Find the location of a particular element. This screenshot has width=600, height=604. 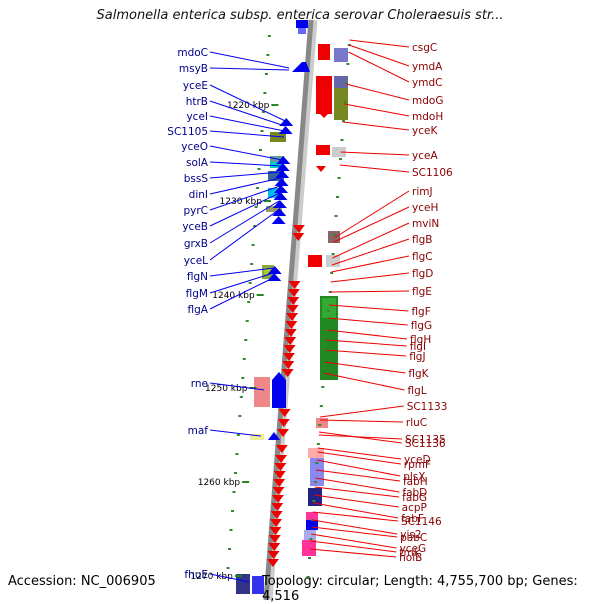

gene-name: grxB is located at coordinates (196, 244).